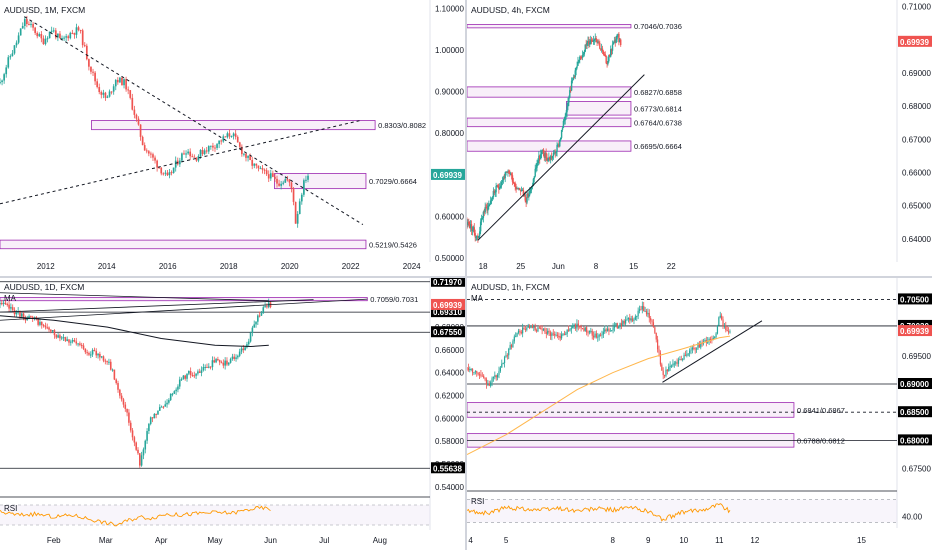 Image resolution: width=932 pixels, height=550 pixels. What do you see at coordinates (449, 441) in the screenshot?
I see `y-tick-label: 0.58000` at bounding box center [449, 441].